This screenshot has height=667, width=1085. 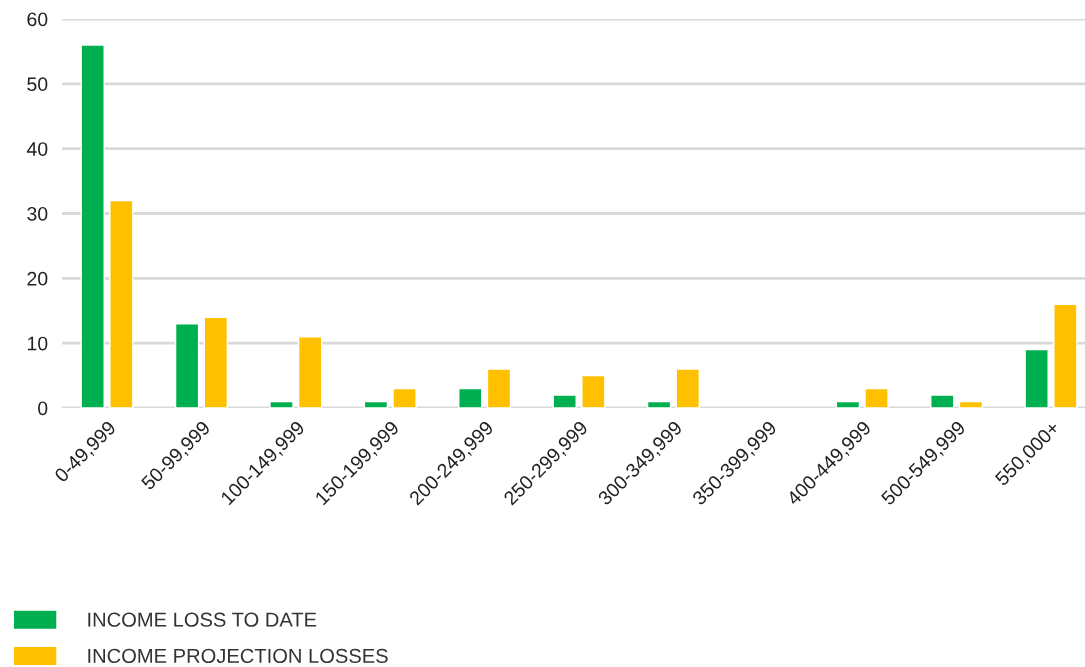 What do you see at coordinates (37, 278) in the screenshot?
I see `y-tick-label: 20` at bounding box center [37, 278].